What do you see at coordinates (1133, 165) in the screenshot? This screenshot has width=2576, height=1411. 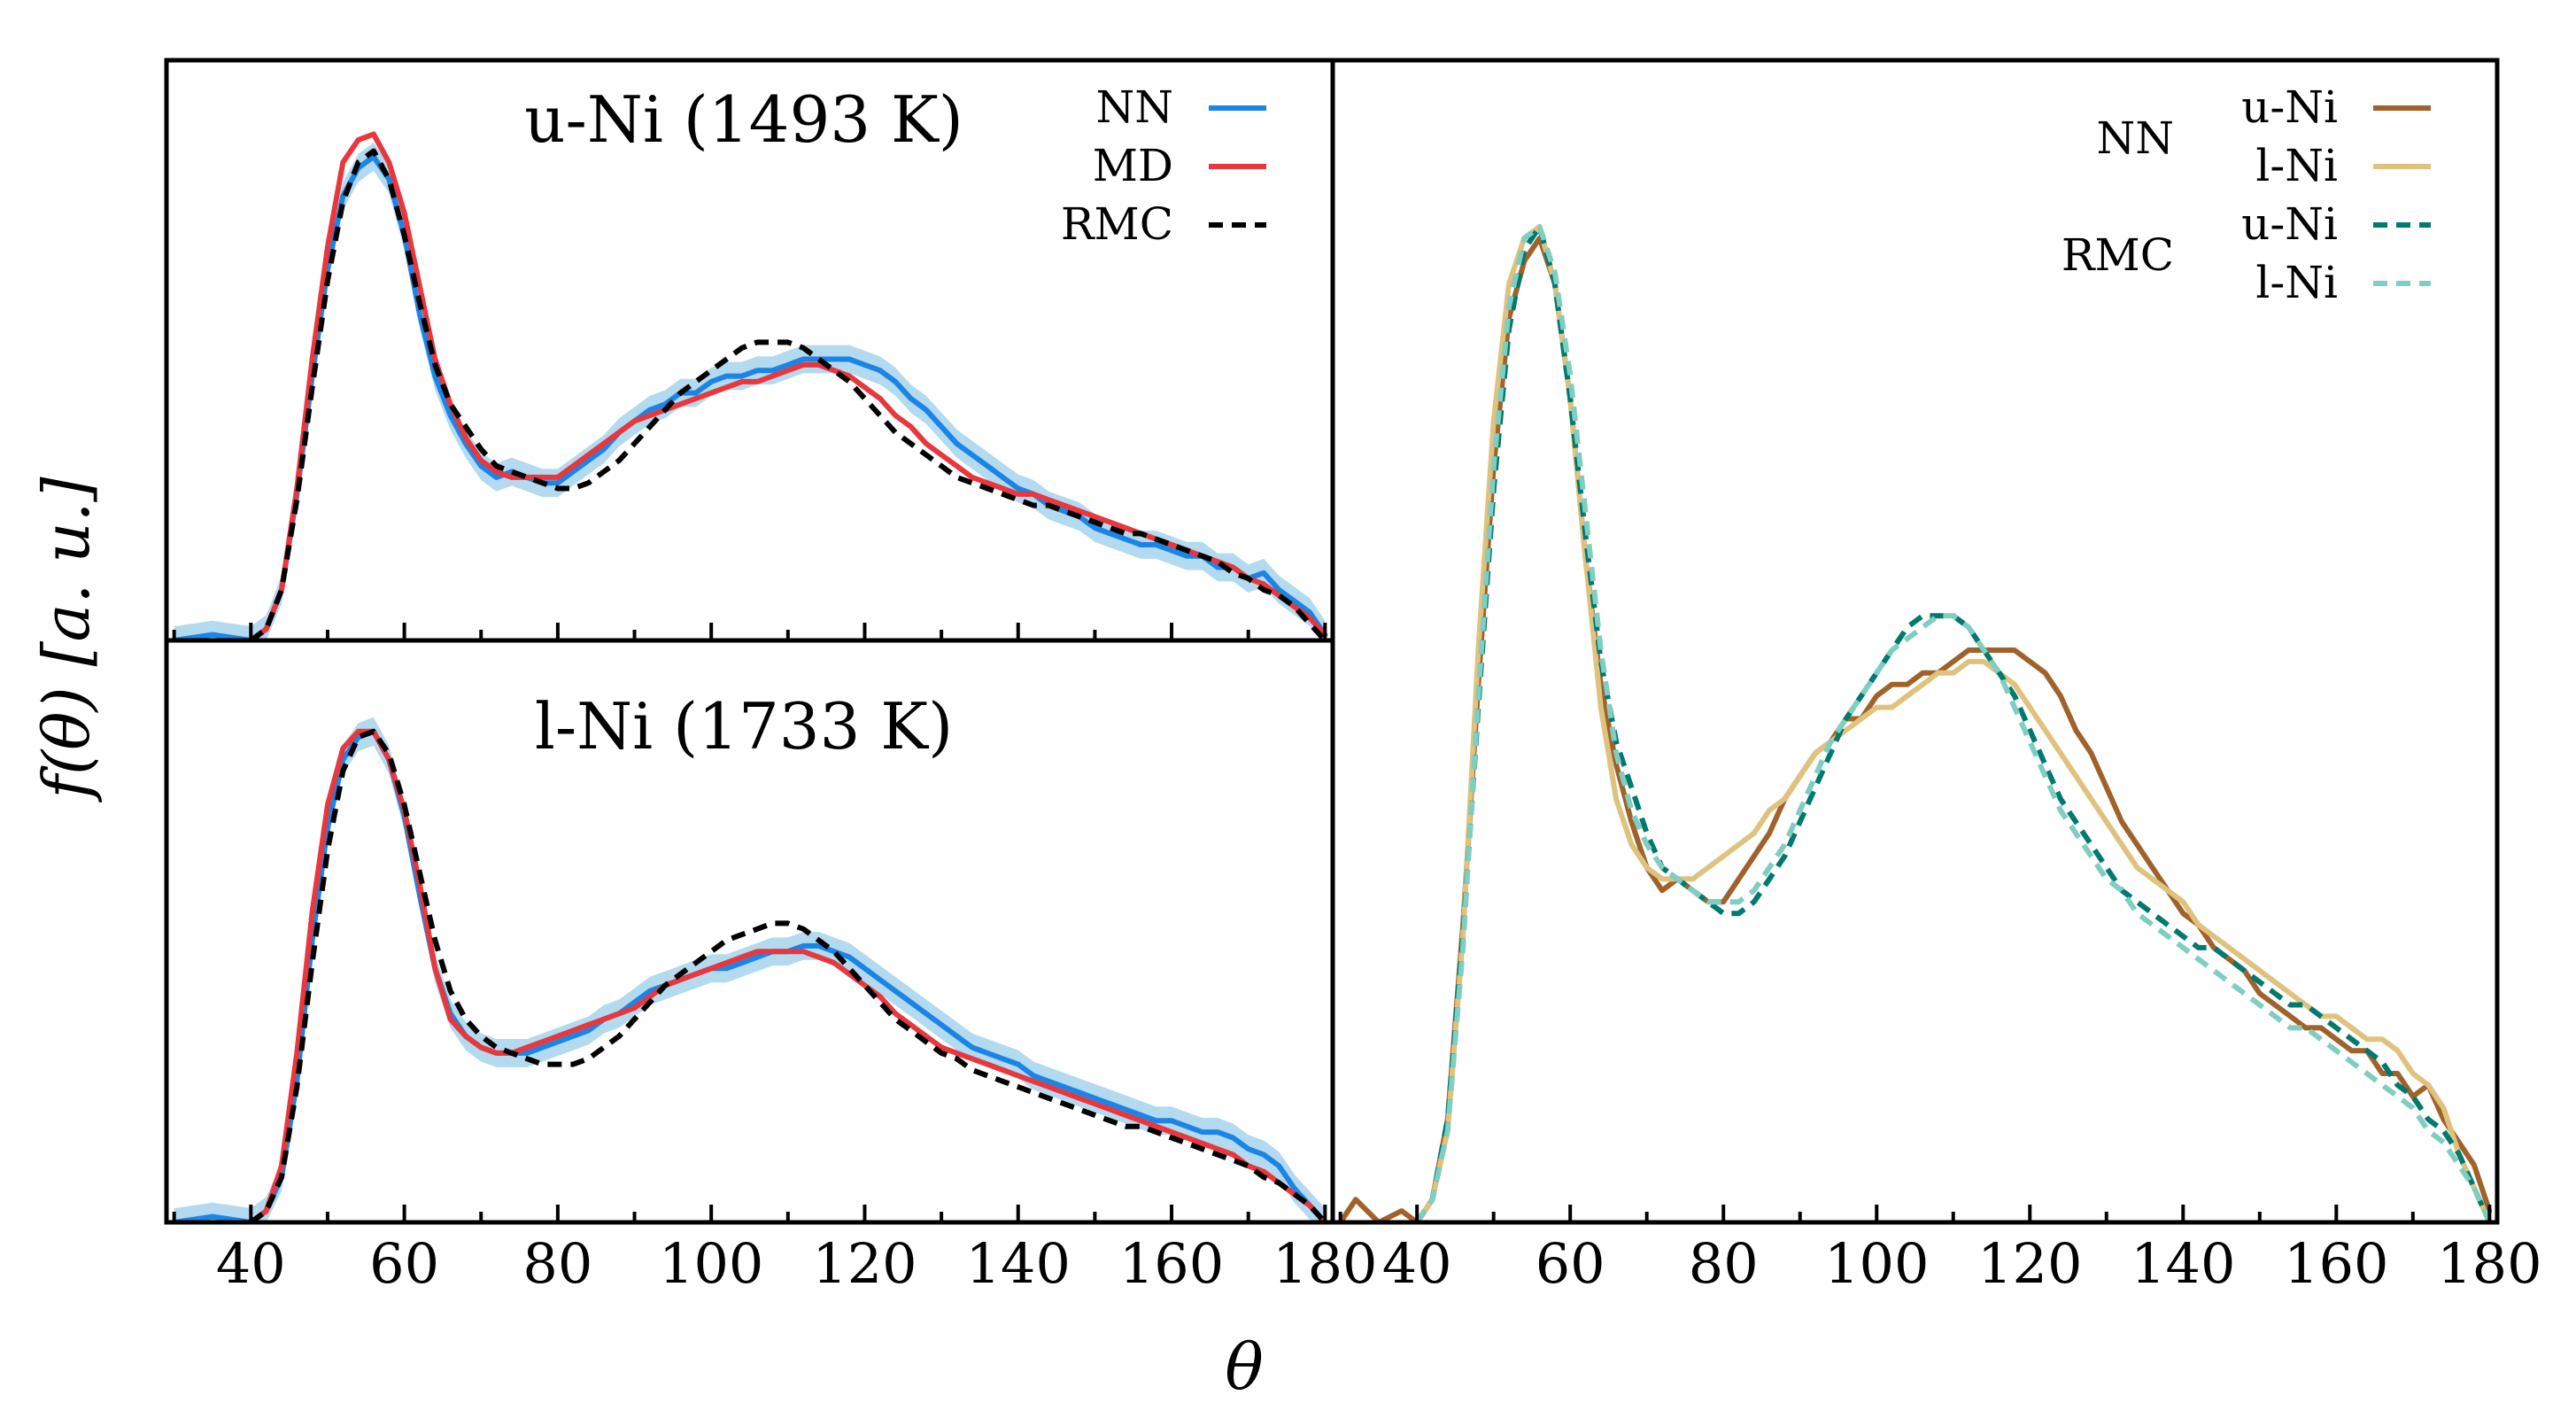 I see `legend-label-md: MD` at bounding box center [1133, 165].